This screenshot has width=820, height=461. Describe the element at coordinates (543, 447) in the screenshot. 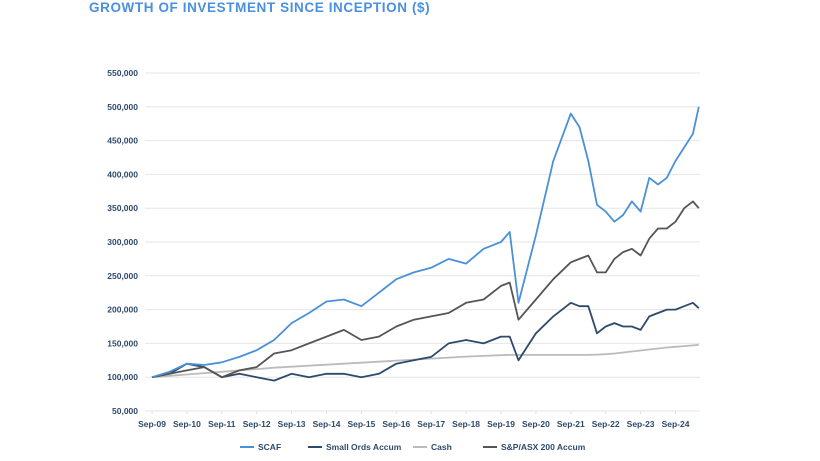

I see `legend-label: S&P/ASX 200 Accum` at that location.